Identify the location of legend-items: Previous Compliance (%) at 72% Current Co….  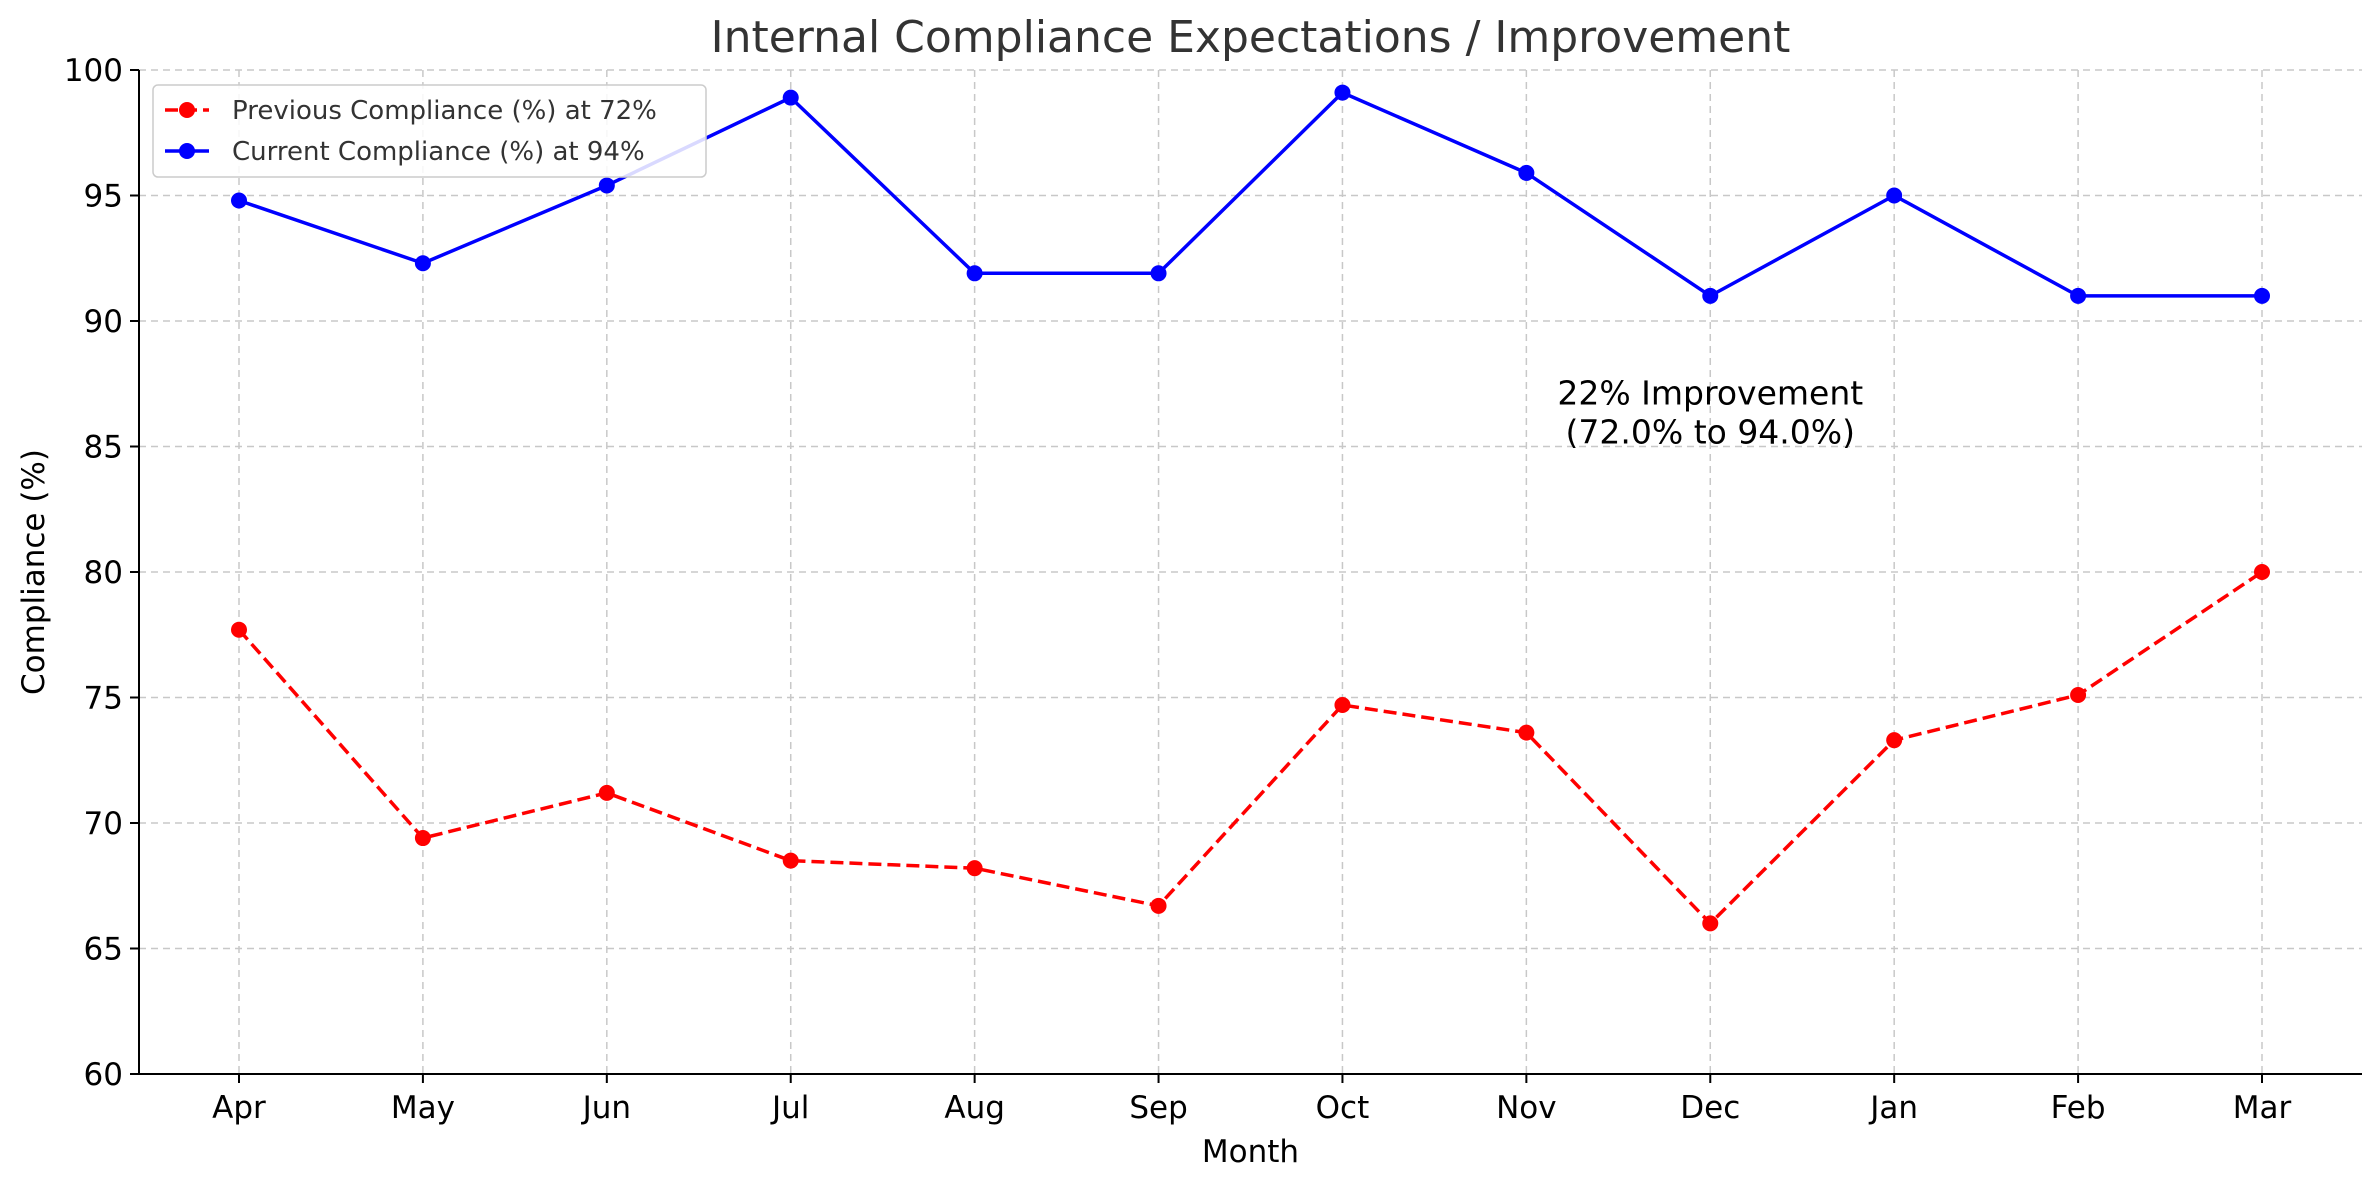
(411, 131).